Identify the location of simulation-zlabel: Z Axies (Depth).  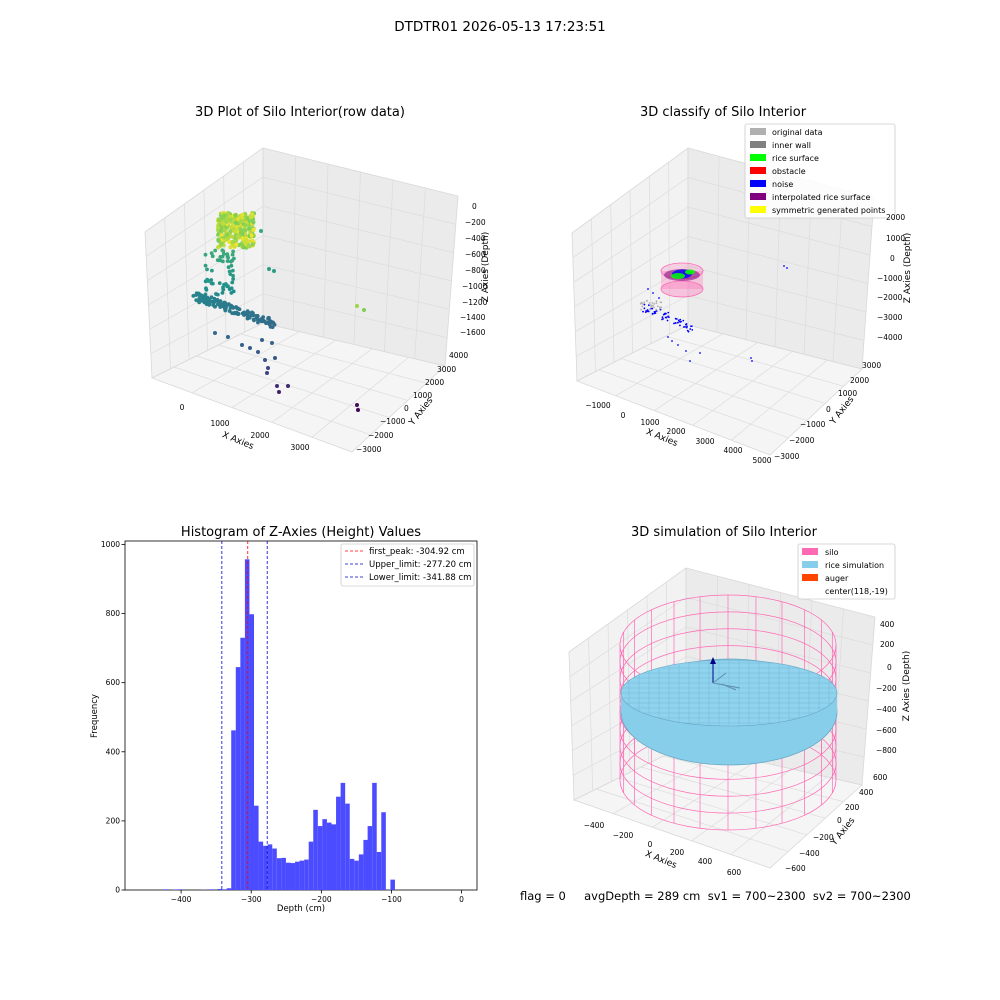
(907, 686).